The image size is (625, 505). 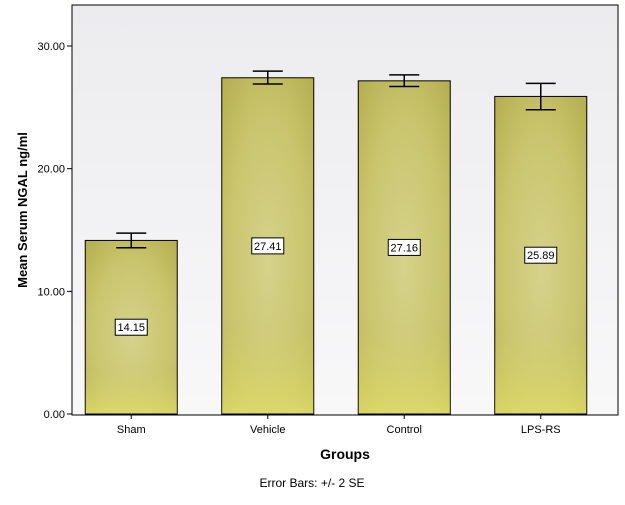 What do you see at coordinates (345, 454) in the screenshot?
I see `x-axis-title: Groups` at bounding box center [345, 454].